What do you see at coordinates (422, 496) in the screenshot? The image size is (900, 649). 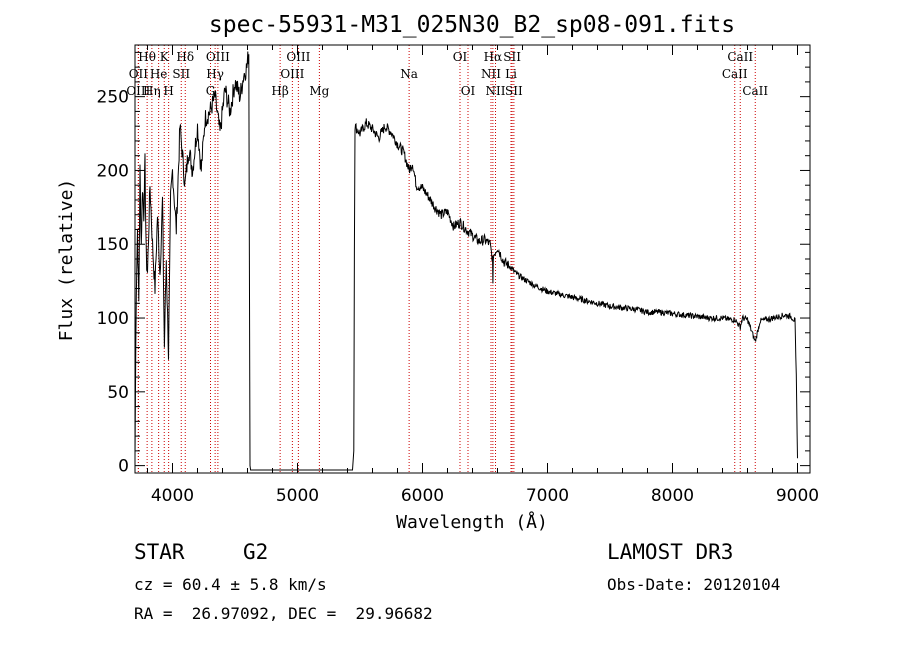 I see `x-tick-label-6000: 6000` at bounding box center [422, 496].